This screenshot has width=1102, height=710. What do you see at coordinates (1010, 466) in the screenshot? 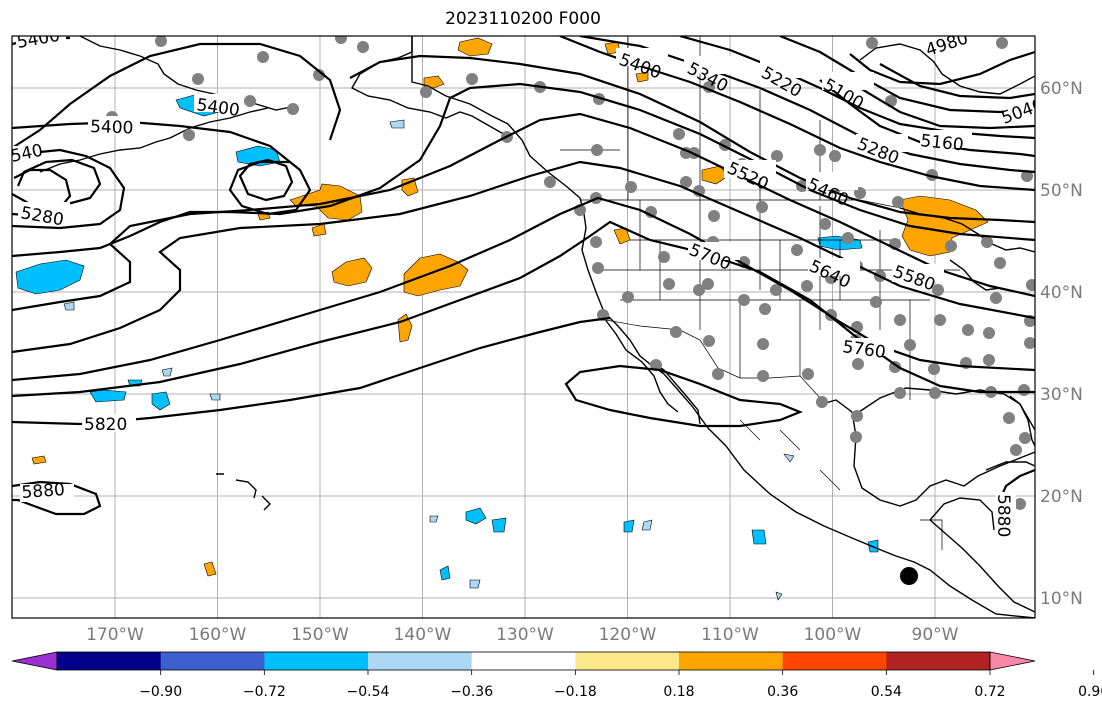
I see `coastline-cuba` at bounding box center [1010, 466].